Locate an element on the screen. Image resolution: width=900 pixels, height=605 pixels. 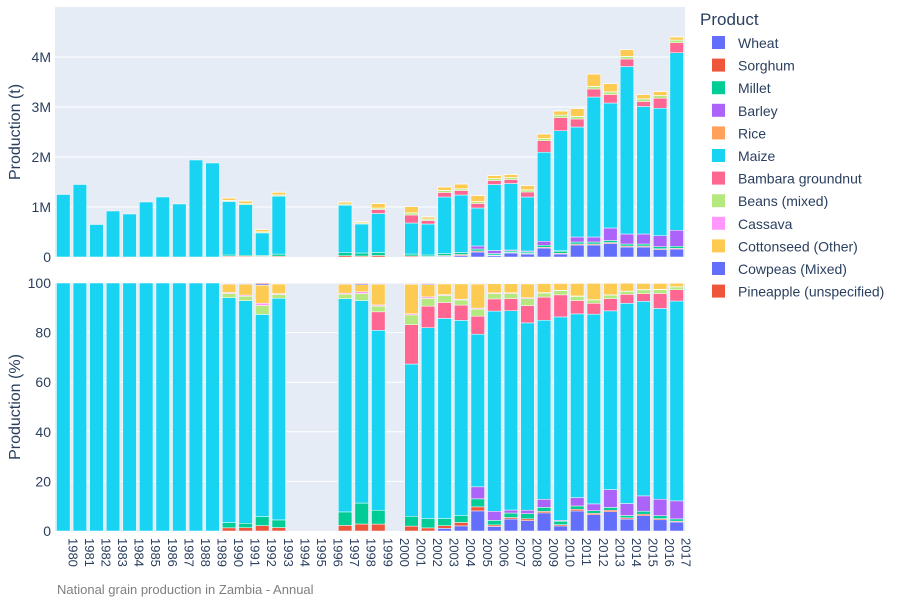
legend-item: Cottonseed (Other) is located at coordinates (785, 246).